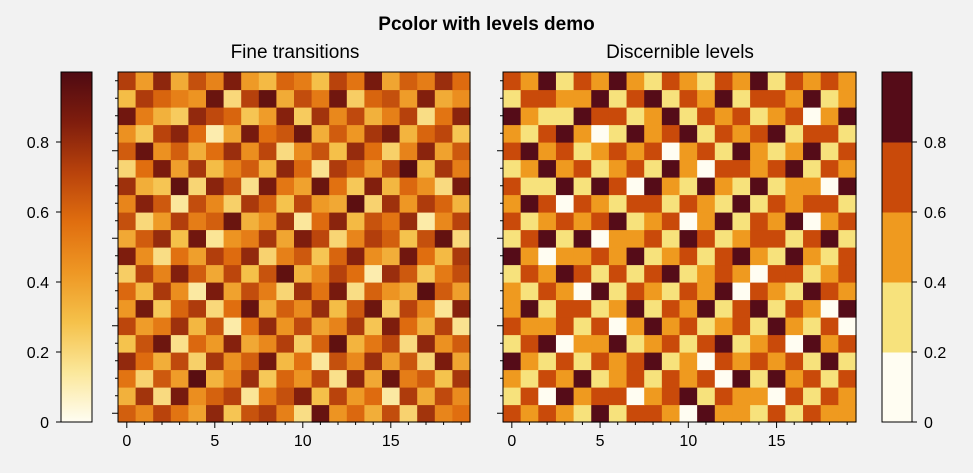 The width and height of the screenshot is (973, 473). What do you see at coordinates (38, 283) in the screenshot?
I see `left-colorbar-tick-label: 0.4` at bounding box center [38, 283].